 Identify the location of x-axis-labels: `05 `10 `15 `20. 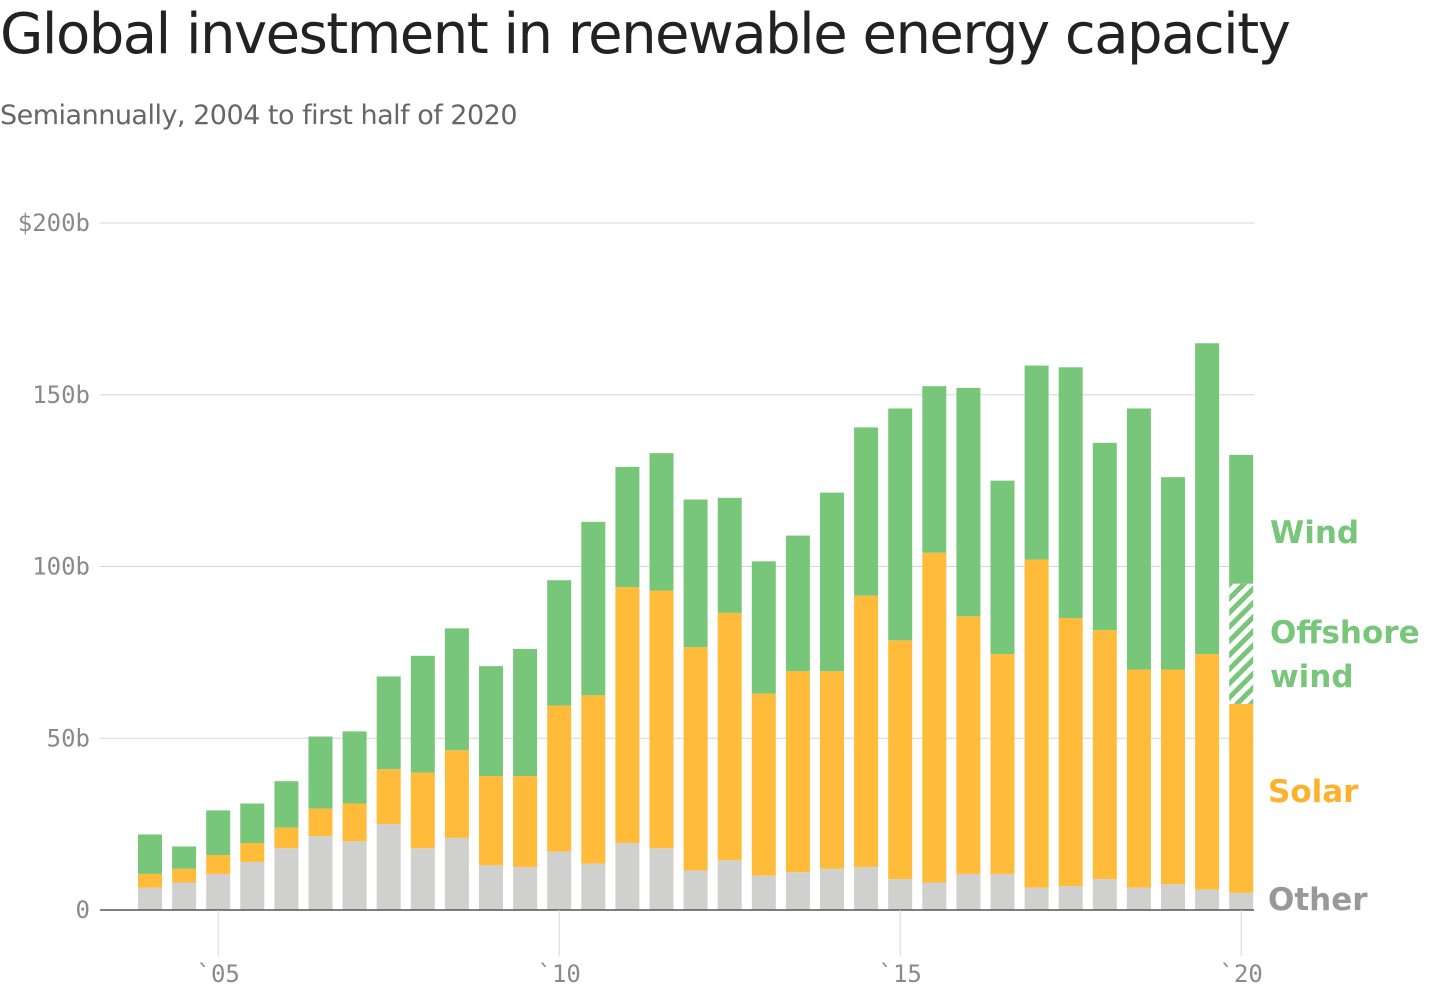
(730, 974).